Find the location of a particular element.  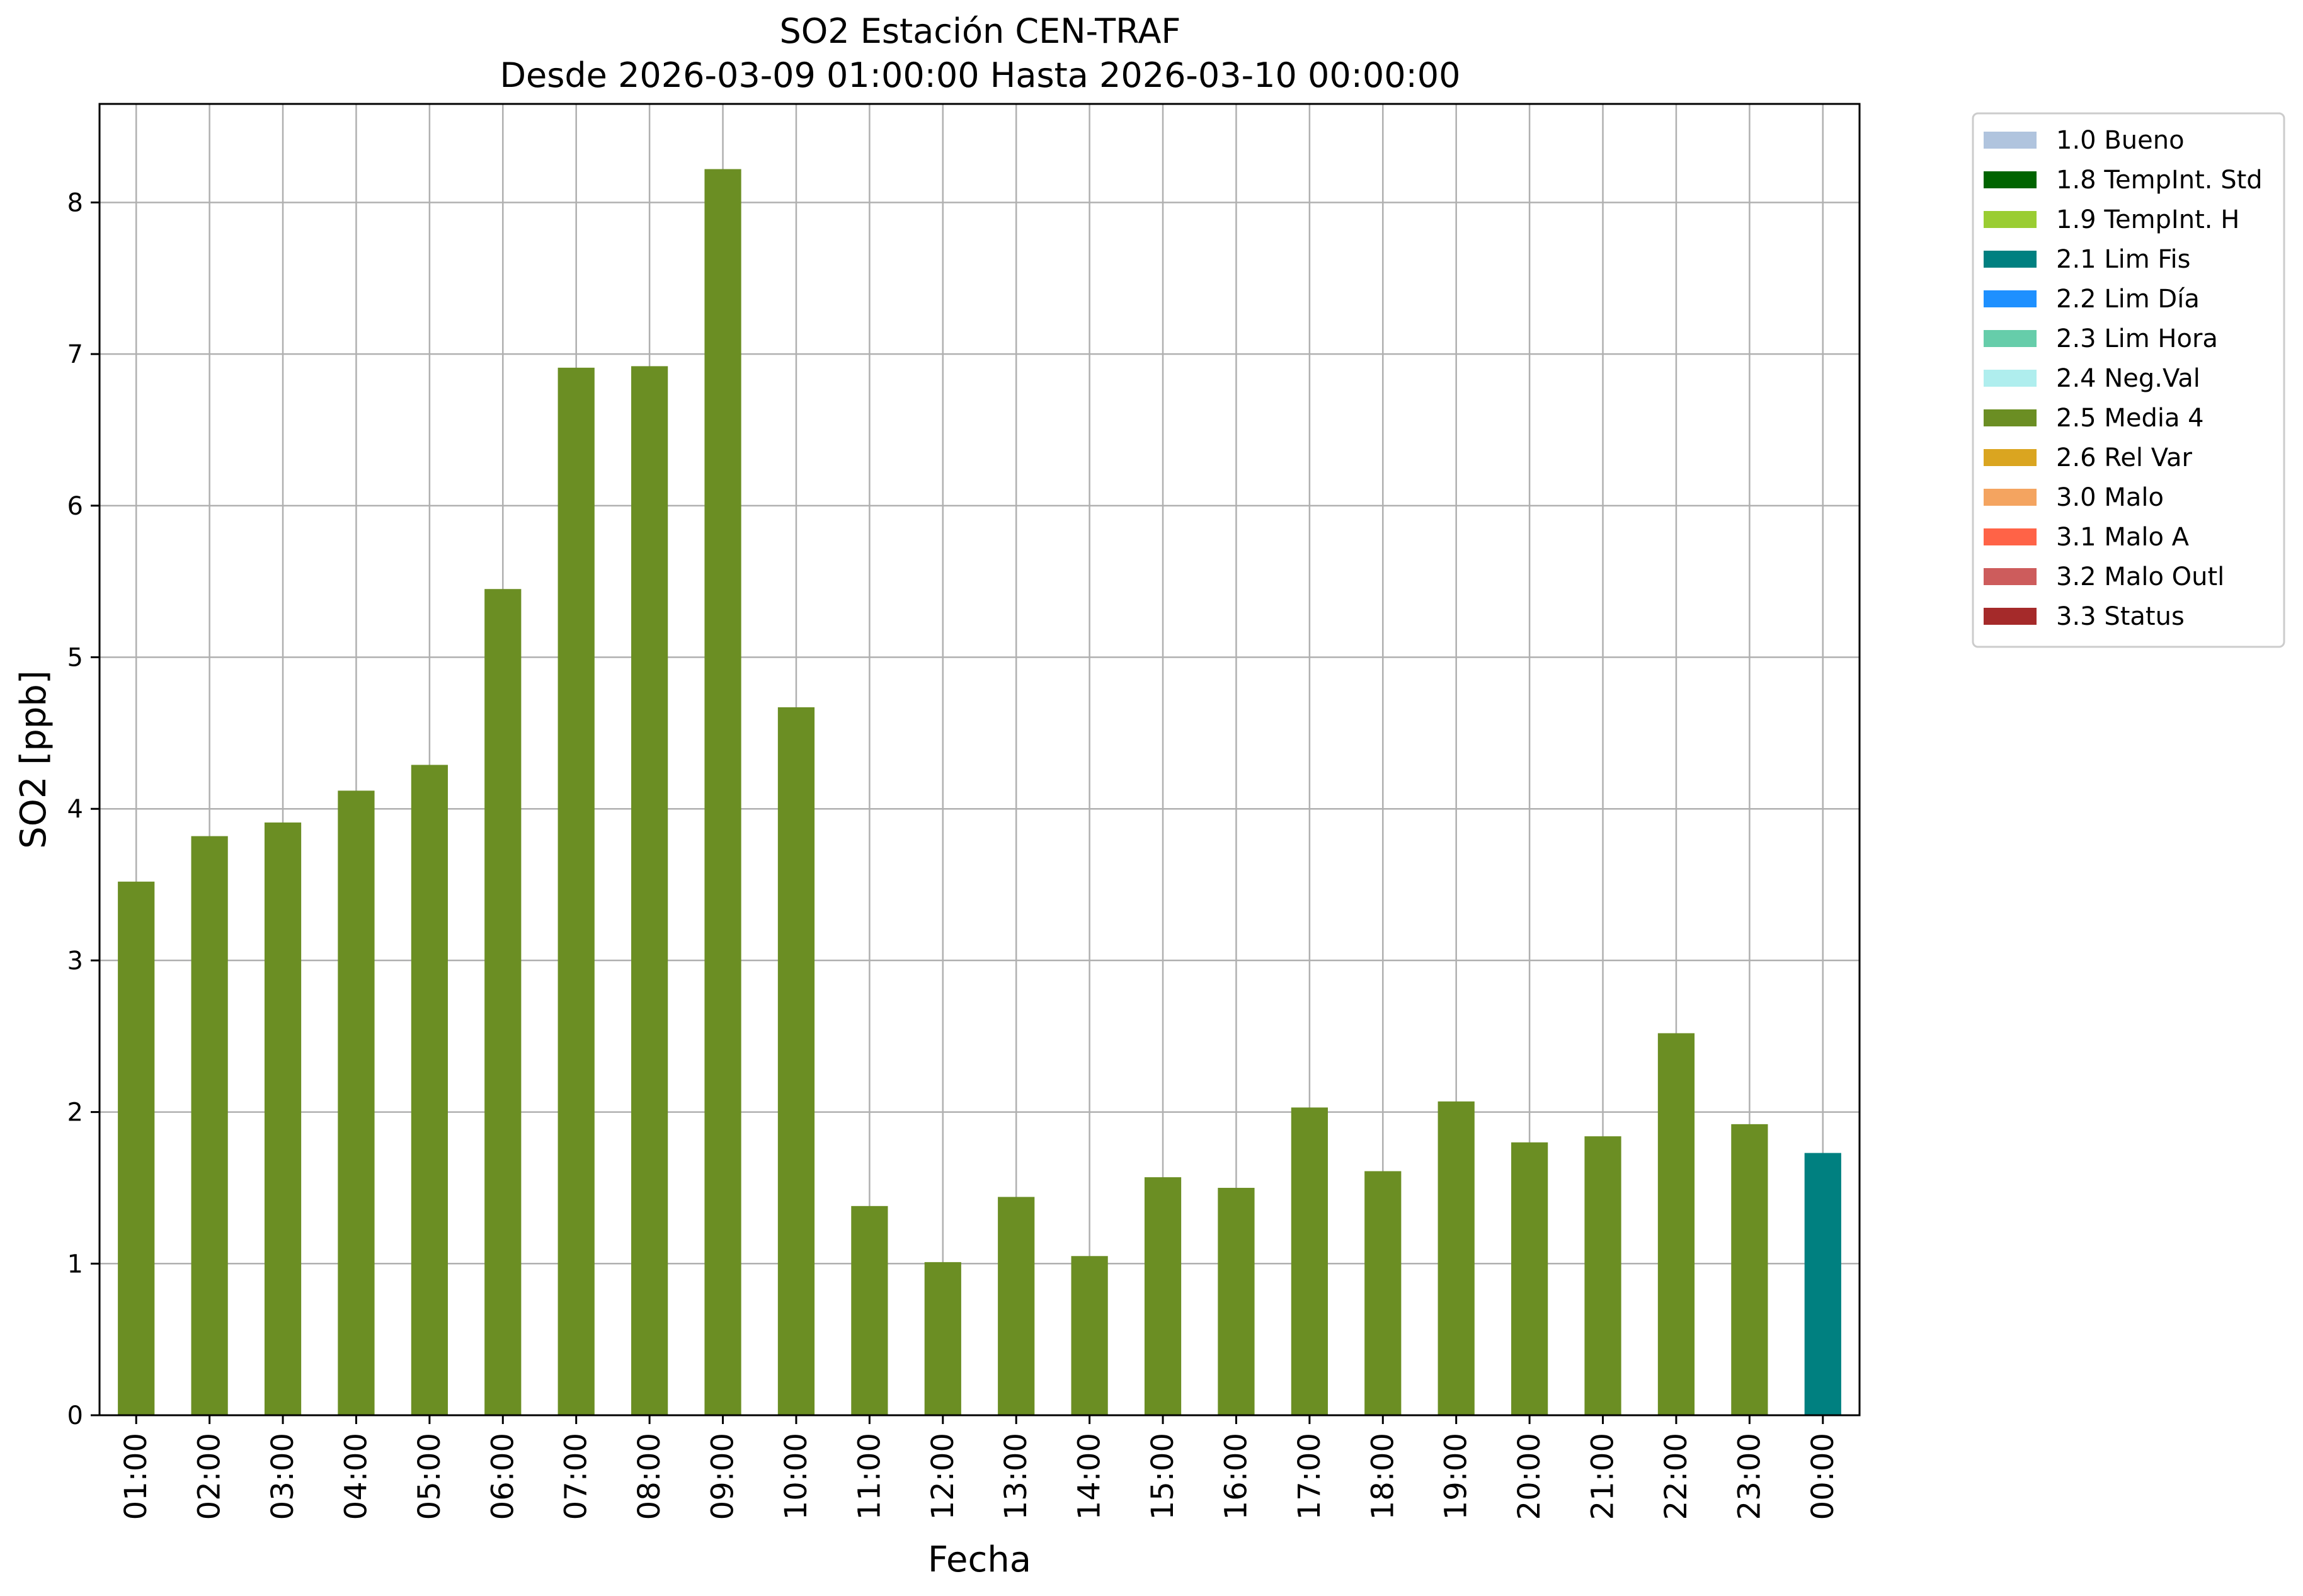

y-tick-label-3: 3 is located at coordinates (75, 961).